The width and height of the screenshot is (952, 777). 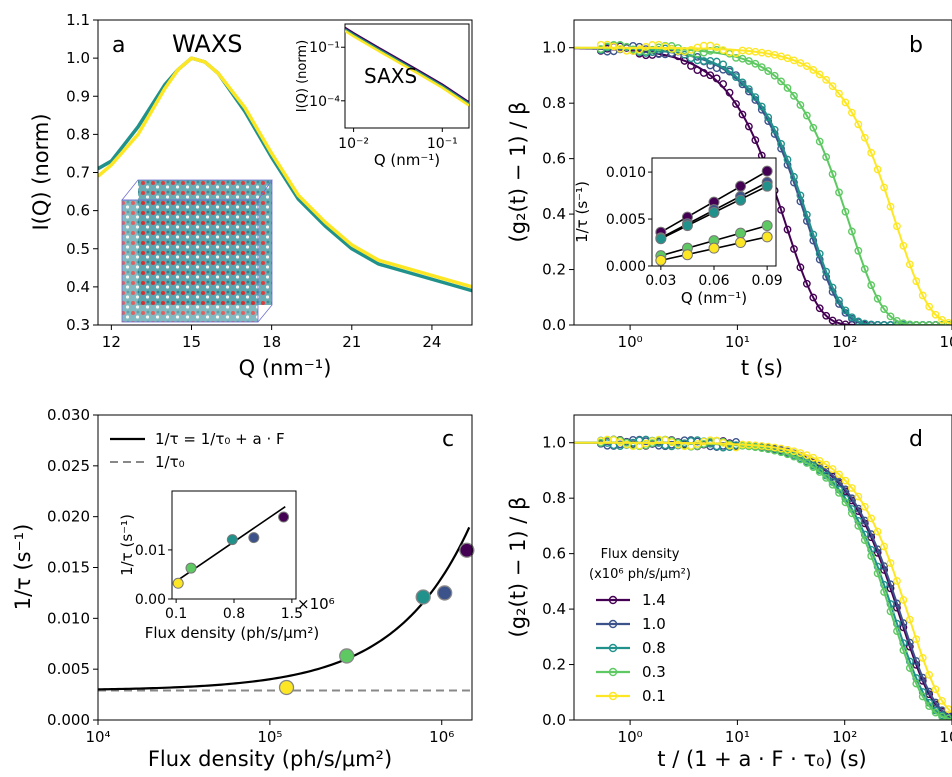 What do you see at coordinates (613, 624) in the screenshot?
I see `legend-marker` at bounding box center [613, 624].